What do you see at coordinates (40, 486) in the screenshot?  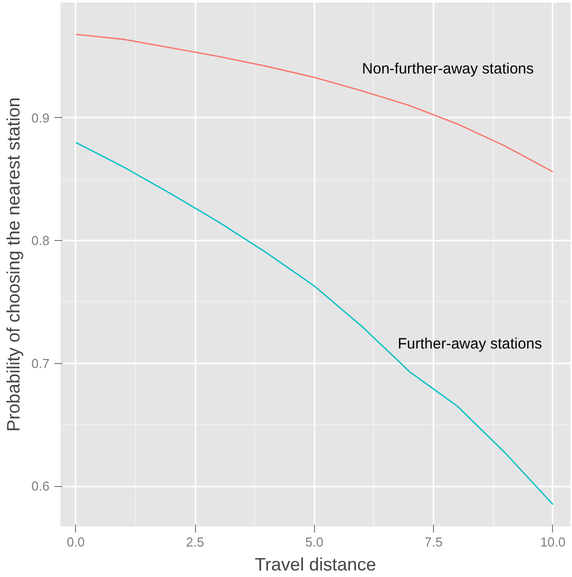 I see `y-tick-label: 0.6` at bounding box center [40, 486].